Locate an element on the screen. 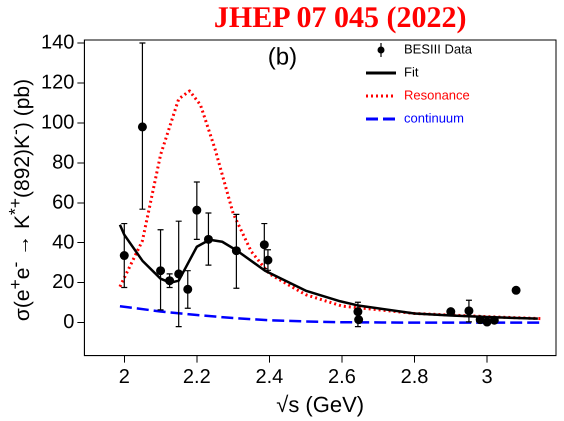 The width and height of the screenshot is (564, 421). x-tick-label: 2.8 is located at coordinates (414, 377).